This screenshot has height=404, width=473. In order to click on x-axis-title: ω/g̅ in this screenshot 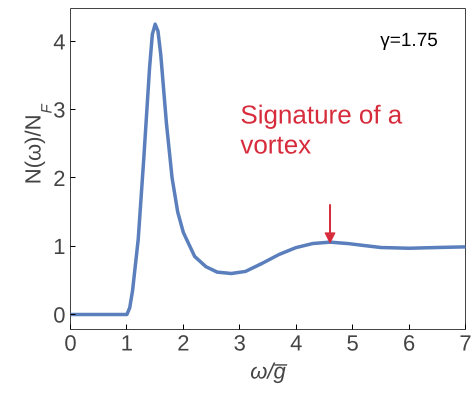, I will do `click(269, 371)`.